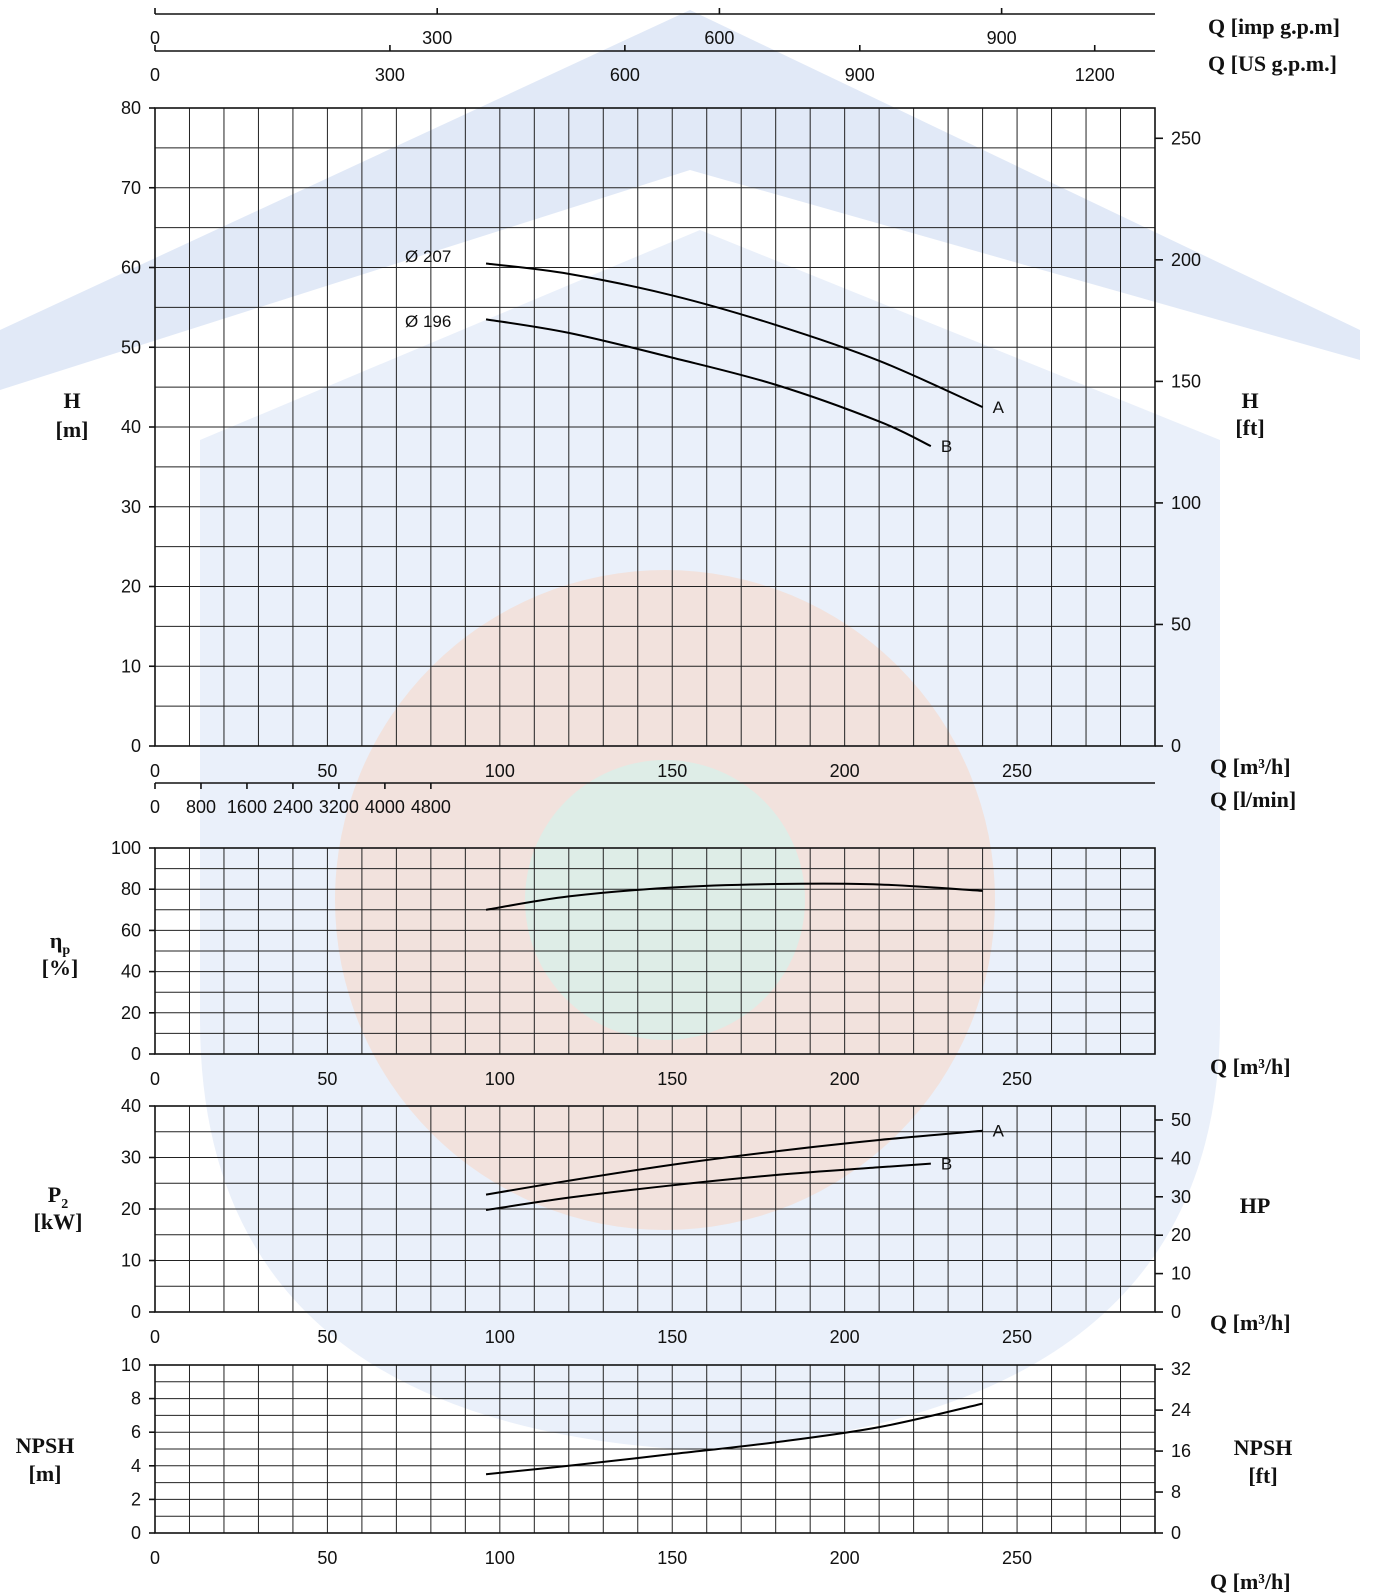  What do you see at coordinates (431, 807) in the screenshot?
I see `lmin-axis-tick-label: 4800` at bounding box center [431, 807].